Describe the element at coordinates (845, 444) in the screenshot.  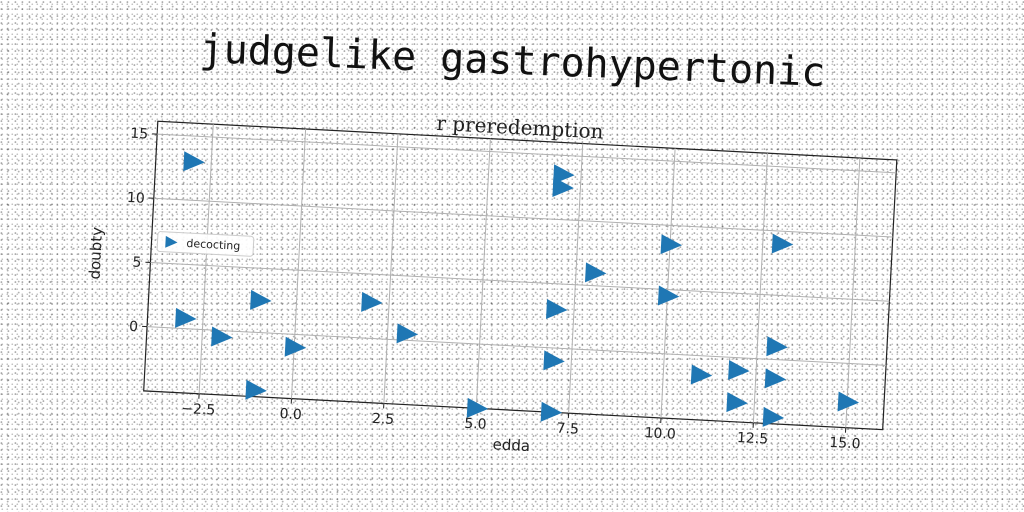
I see `x-tick-label: 15.0` at that location.